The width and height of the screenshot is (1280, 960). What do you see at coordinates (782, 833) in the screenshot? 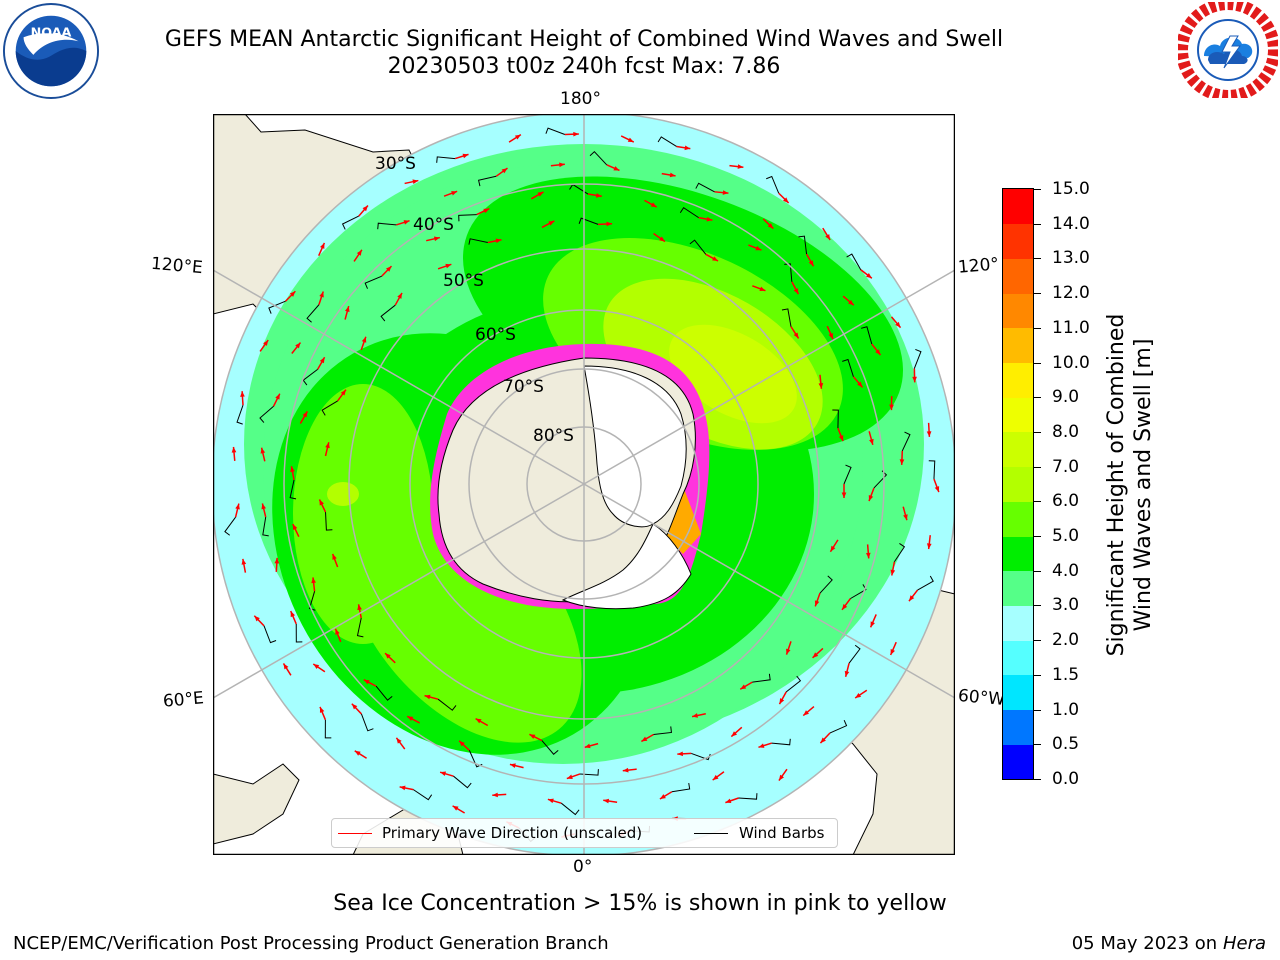
I see `legend-wind-barbs: Wind Barbs` at bounding box center [782, 833].